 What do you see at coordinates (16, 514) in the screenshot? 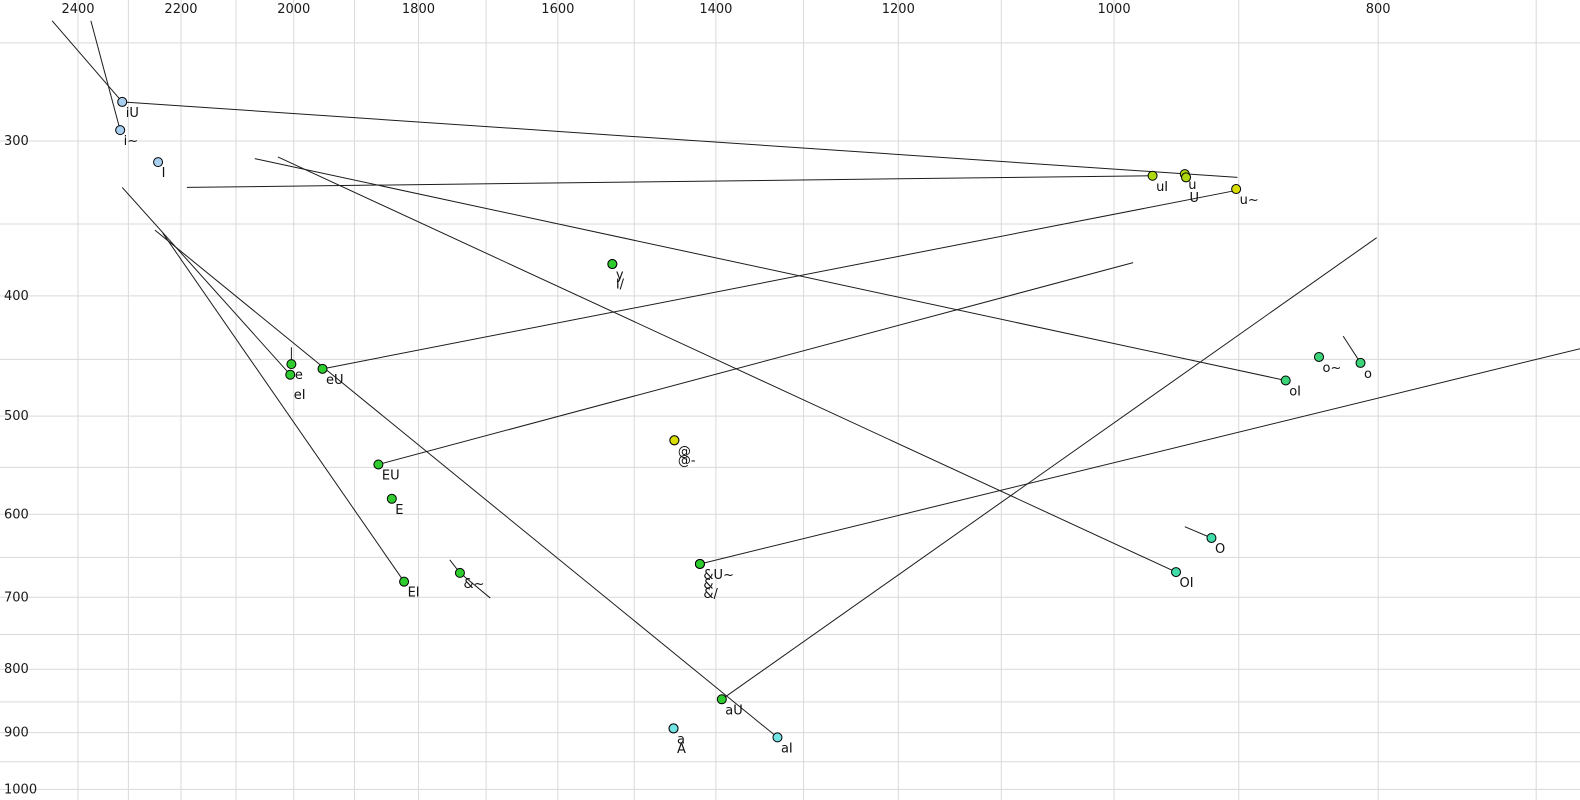
I see `y-axis-tick-label: 600` at bounding box center [16, 514].